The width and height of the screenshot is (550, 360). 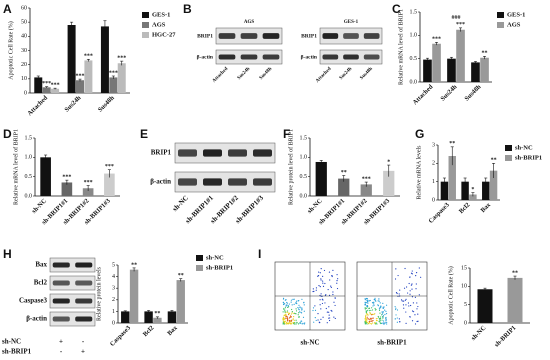 I want to click on lane-label: Attached, so click(x=220, y=75).